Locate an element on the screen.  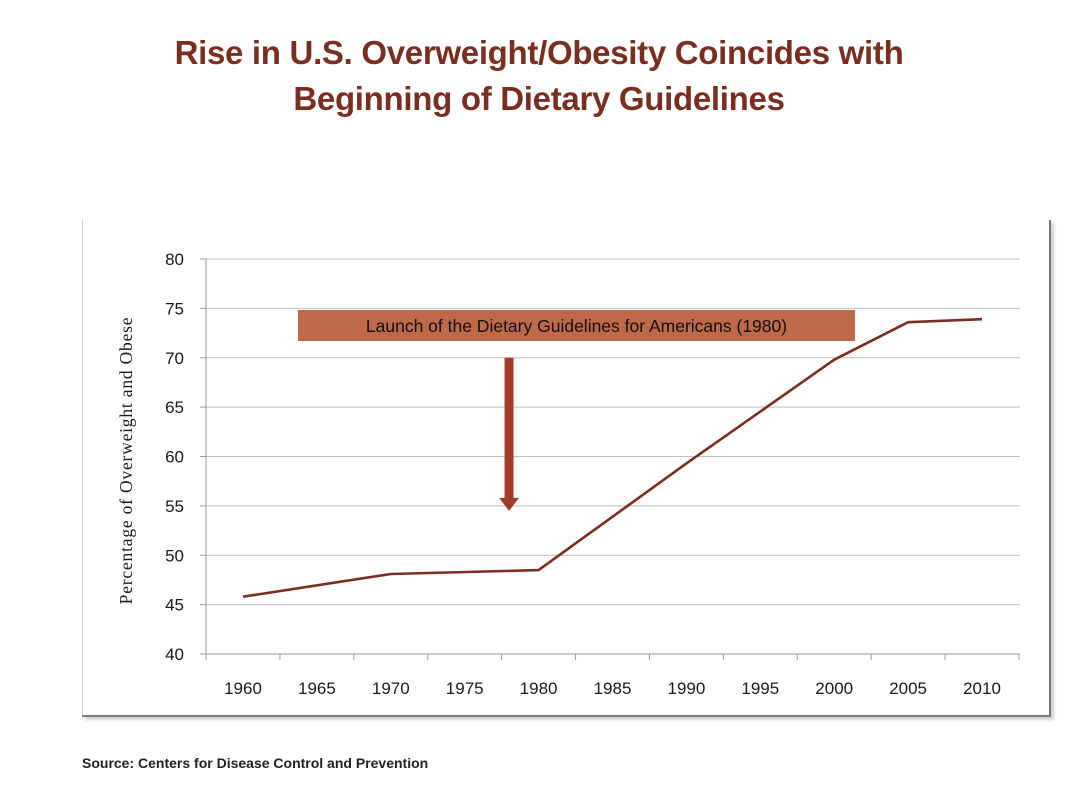
y-tick-label: 60 is located at coordinates (174, 457).